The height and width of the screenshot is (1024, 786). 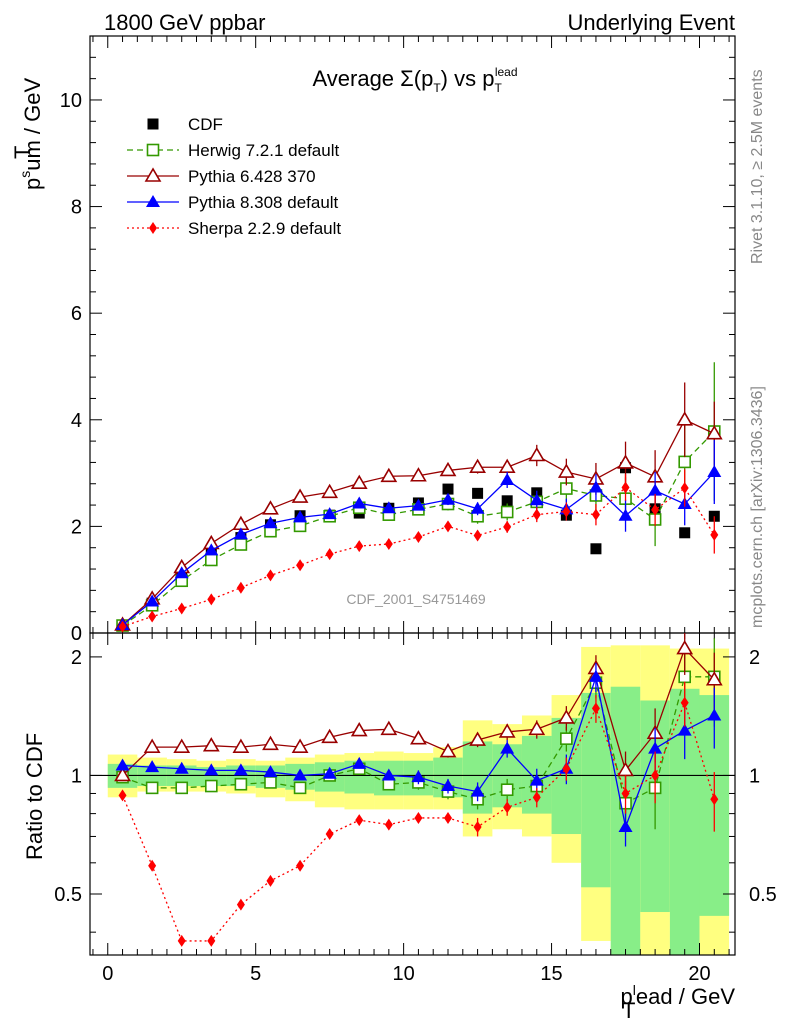 I want to click on analysis-watermark: CDF_2001_S4751469, so click(x=416, y=599).